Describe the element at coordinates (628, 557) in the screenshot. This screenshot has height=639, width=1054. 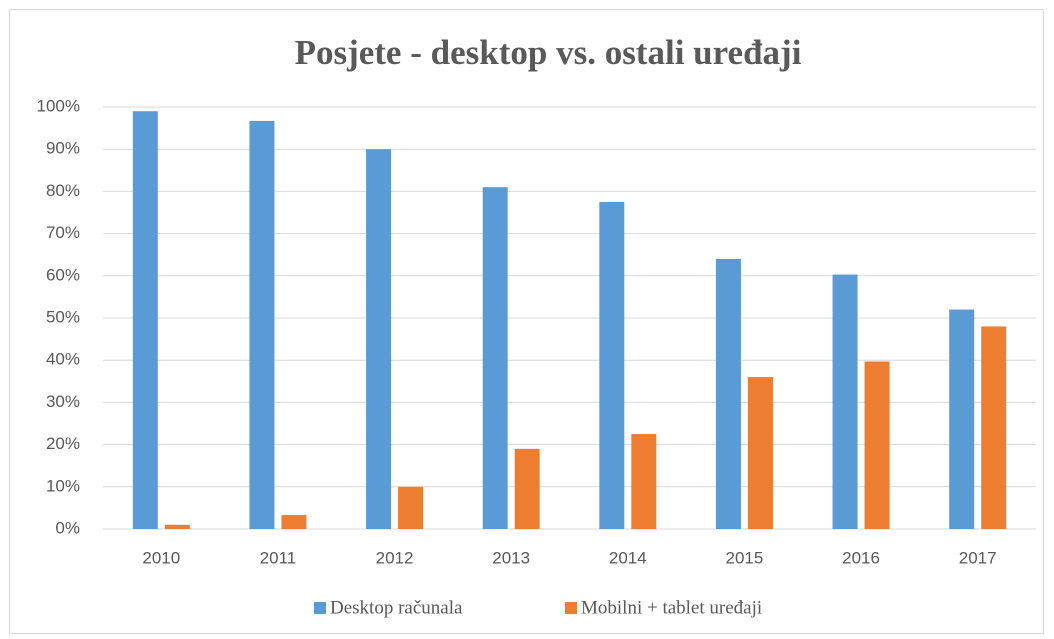
I see `x-tick-label: 2014` at that location.